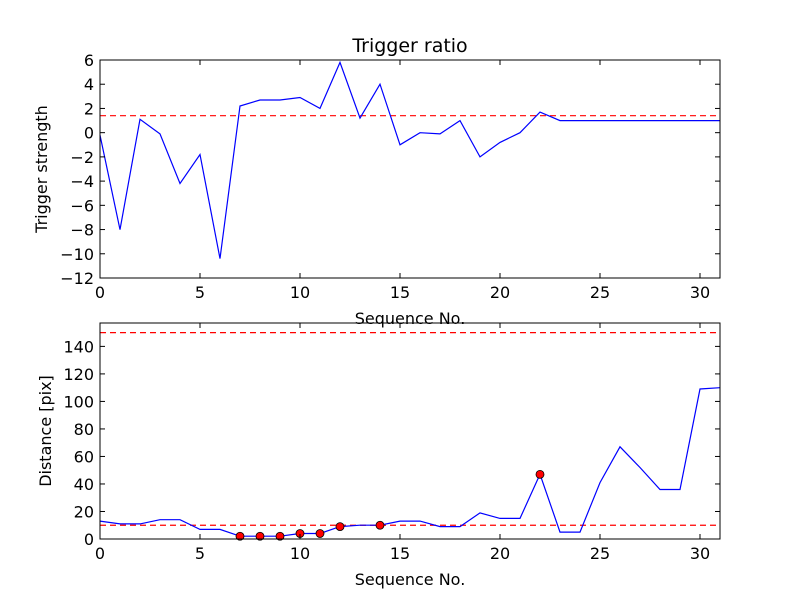  What do you see at coordinates (78, 346) in the screenshot?
I see `y-tick-label: 140` at bounding box center [78, 346].